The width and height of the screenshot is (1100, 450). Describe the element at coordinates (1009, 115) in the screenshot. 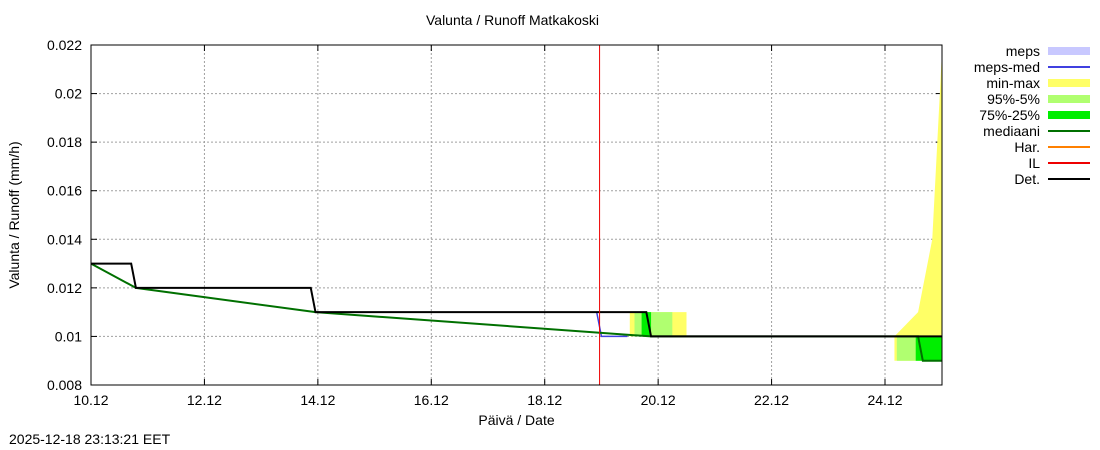

I see `legend-label: 75%-25%` at that location.